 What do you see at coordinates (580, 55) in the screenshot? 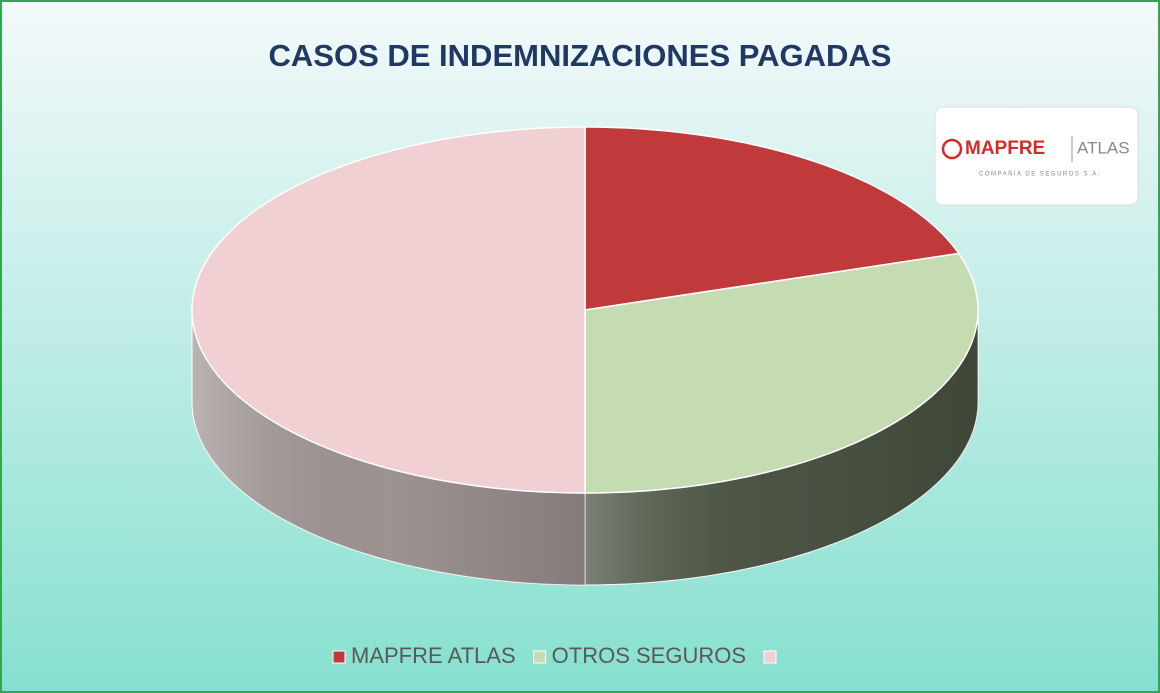
I see `chart-title: CASOS DE INDEMNIZACIONES PAGADAS` at bounding box center [580, 55].